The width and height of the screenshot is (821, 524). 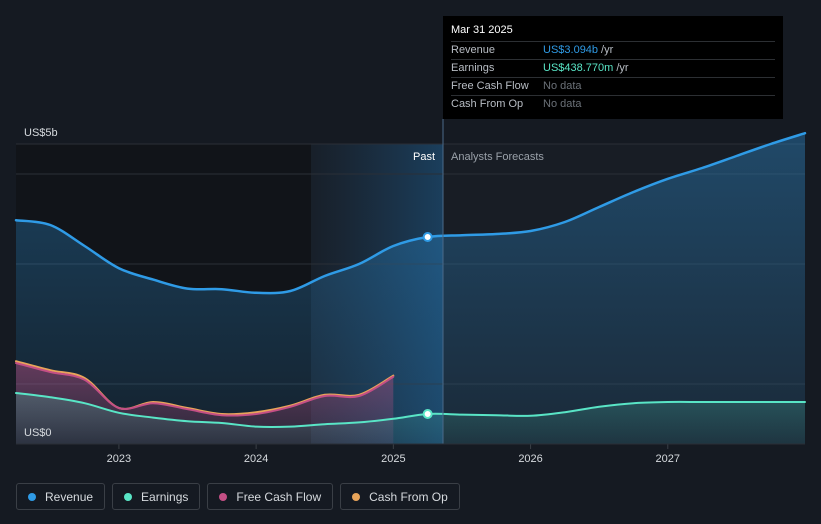 I want to click on free-cash-flow-dot-icon, so click(x=223, y=496).